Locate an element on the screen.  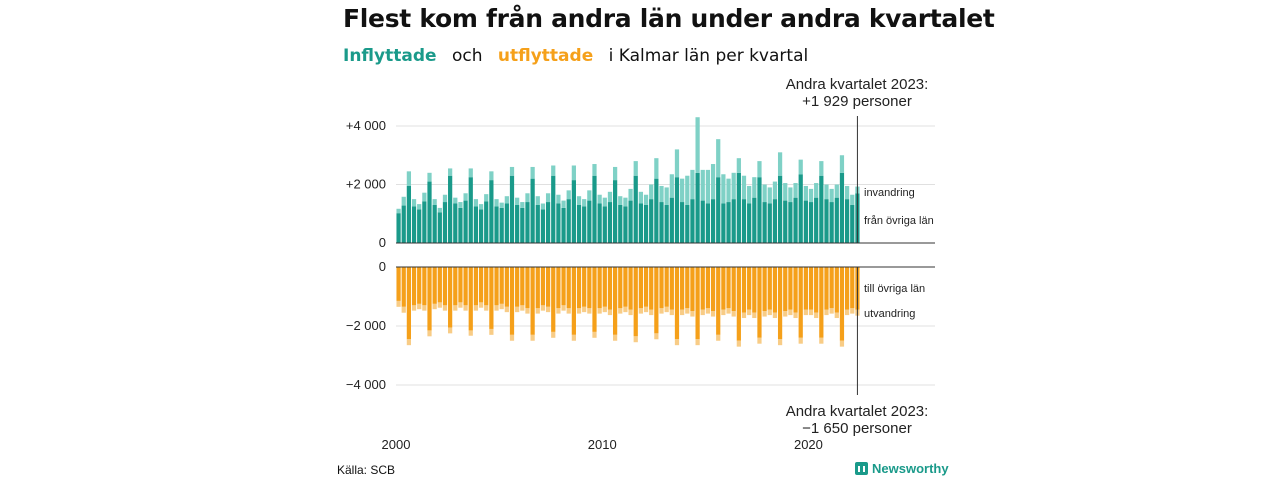
x-tick-label: 2010 is located at coordinates (602, 444).